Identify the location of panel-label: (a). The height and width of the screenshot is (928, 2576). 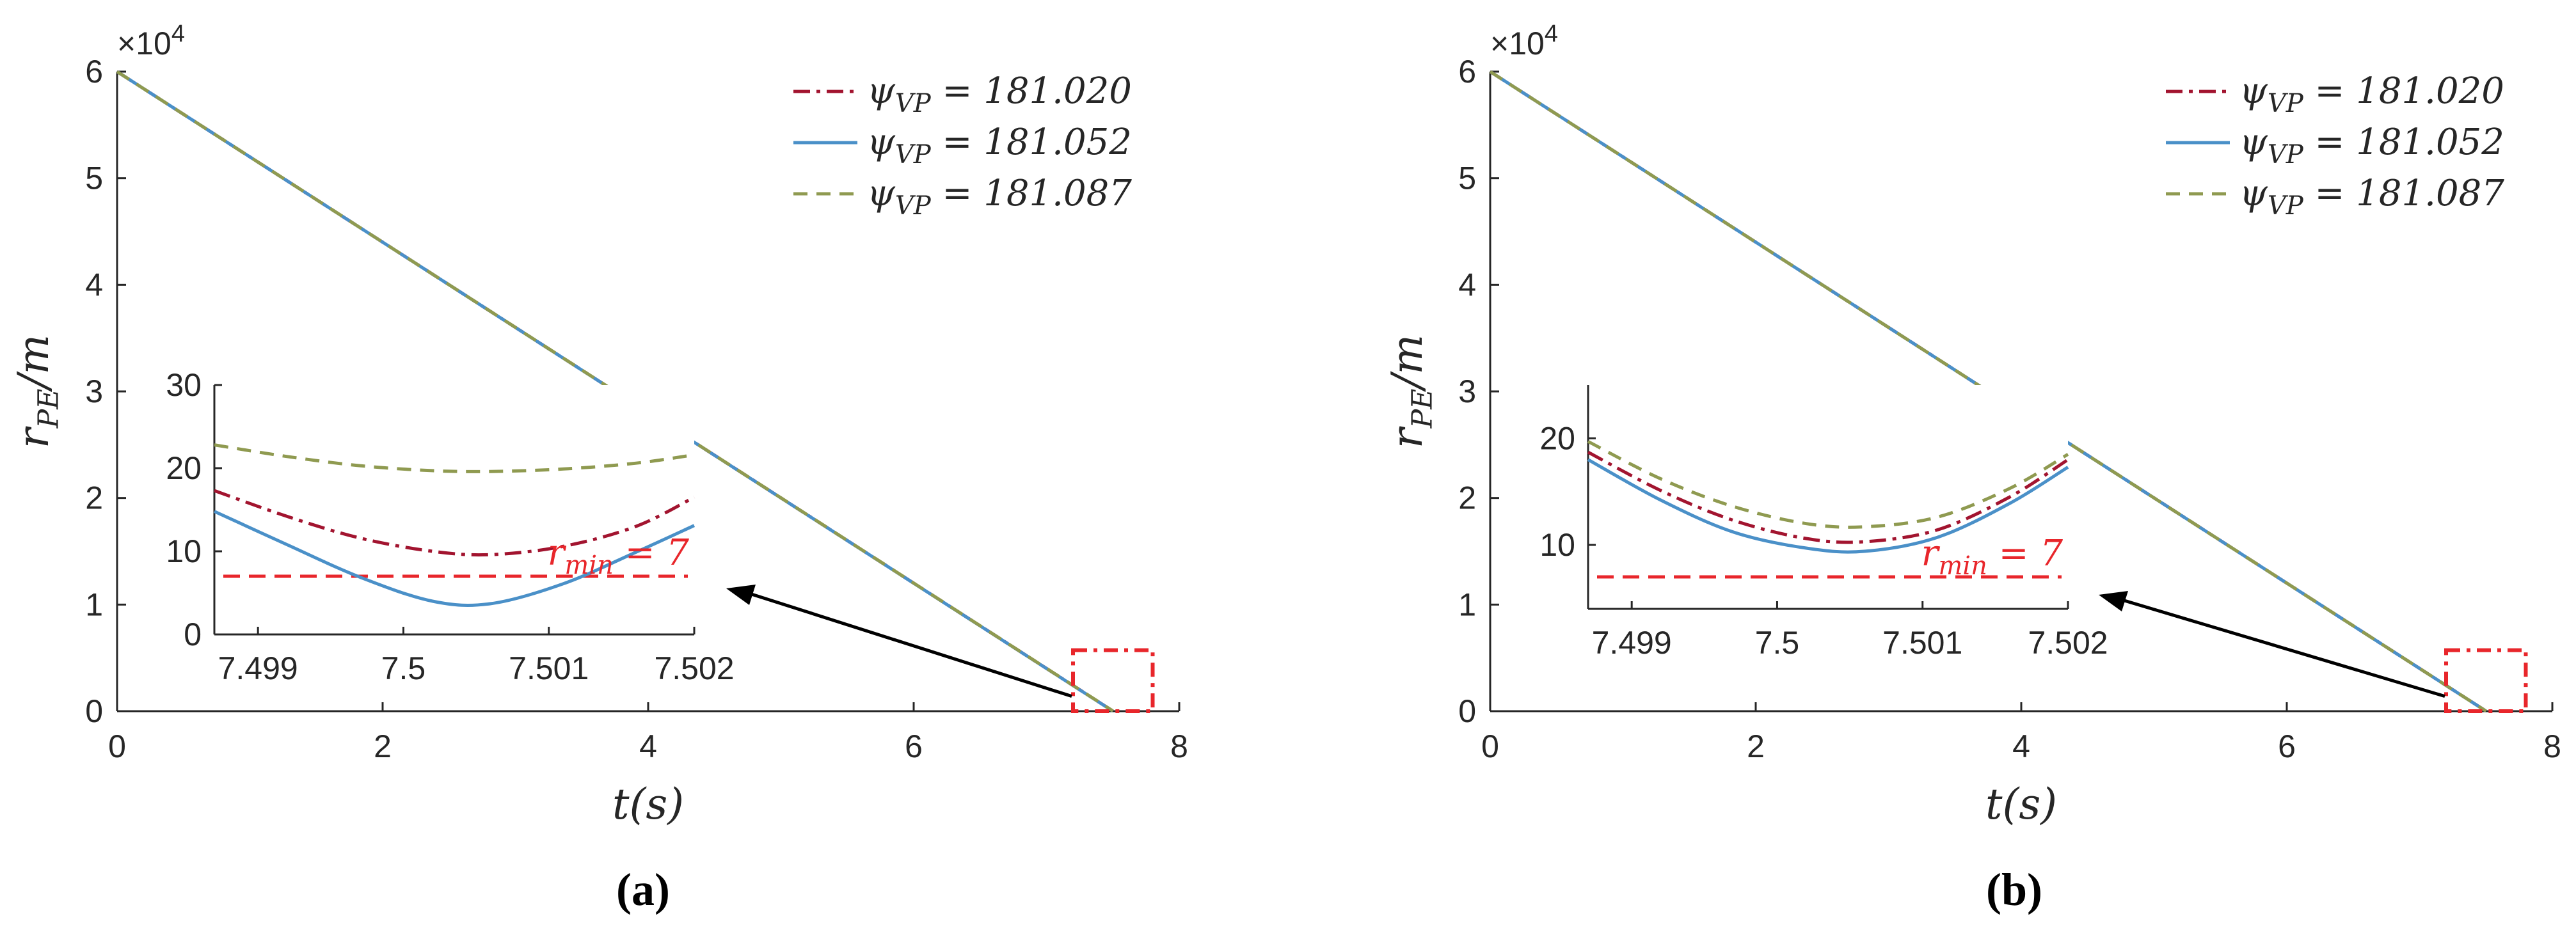
(643, 889).